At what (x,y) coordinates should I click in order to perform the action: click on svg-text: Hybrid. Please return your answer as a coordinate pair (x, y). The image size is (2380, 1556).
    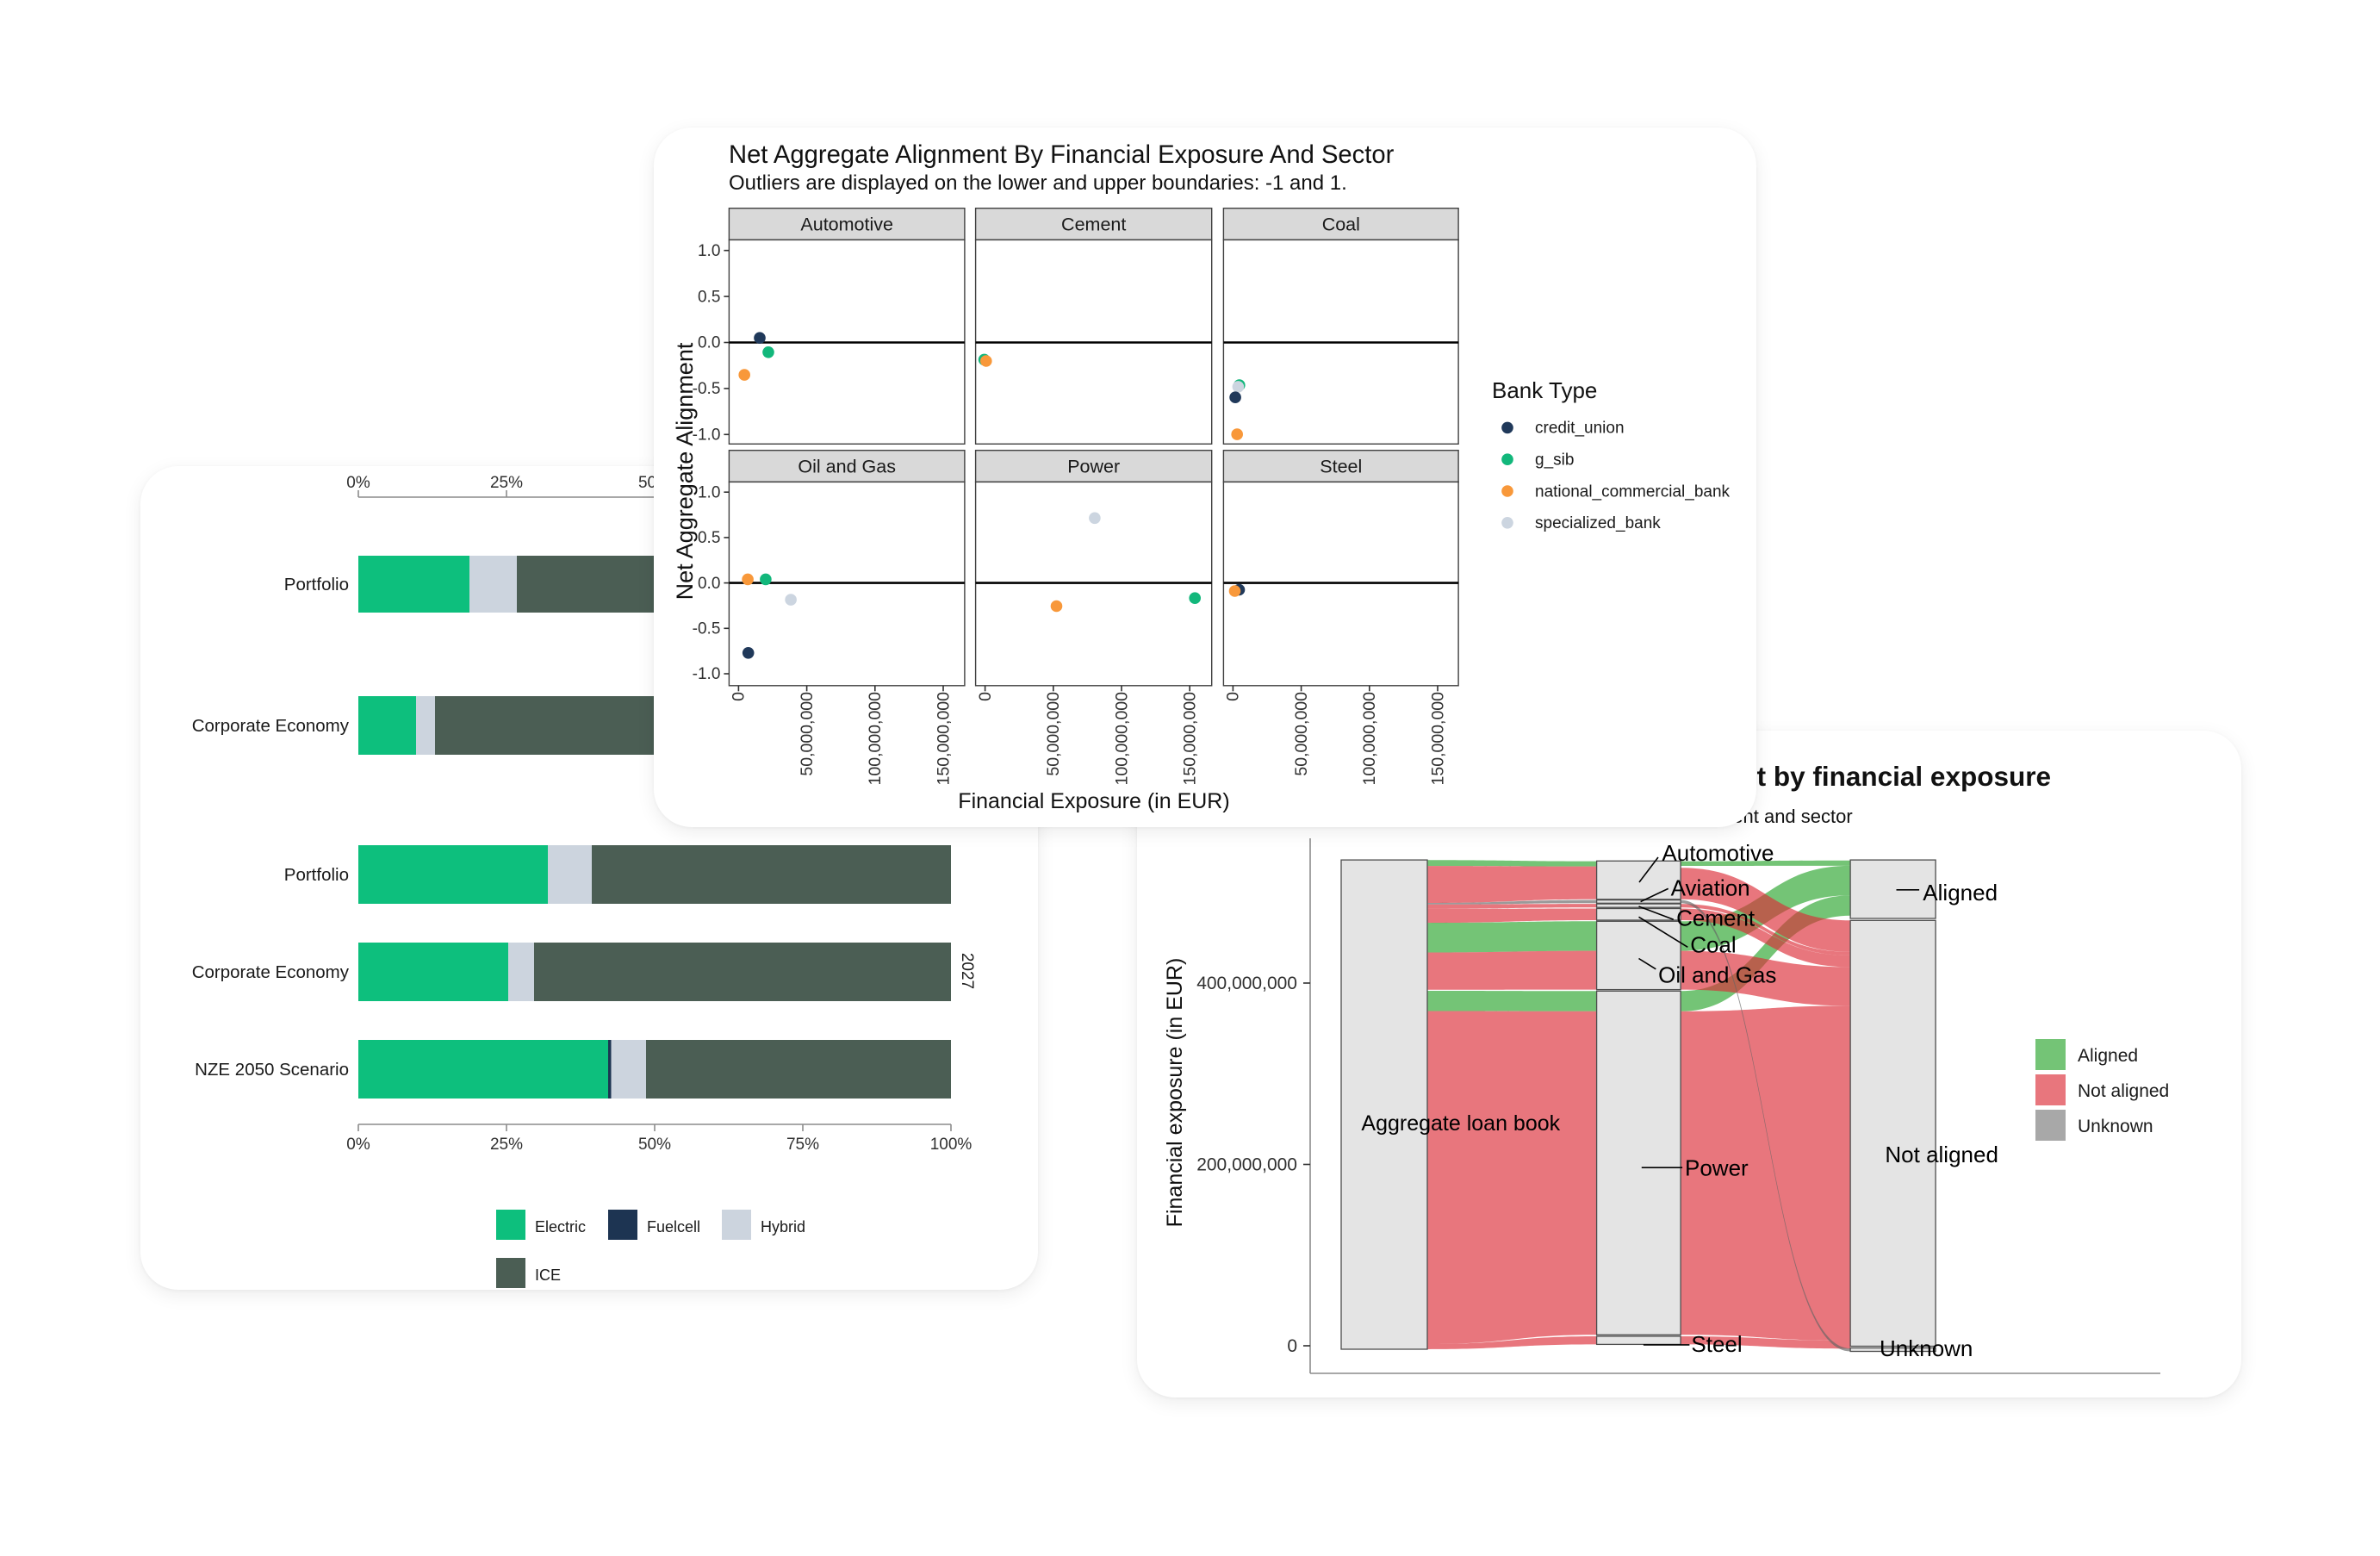
    Looking at the image, I should click on (783, 1227).